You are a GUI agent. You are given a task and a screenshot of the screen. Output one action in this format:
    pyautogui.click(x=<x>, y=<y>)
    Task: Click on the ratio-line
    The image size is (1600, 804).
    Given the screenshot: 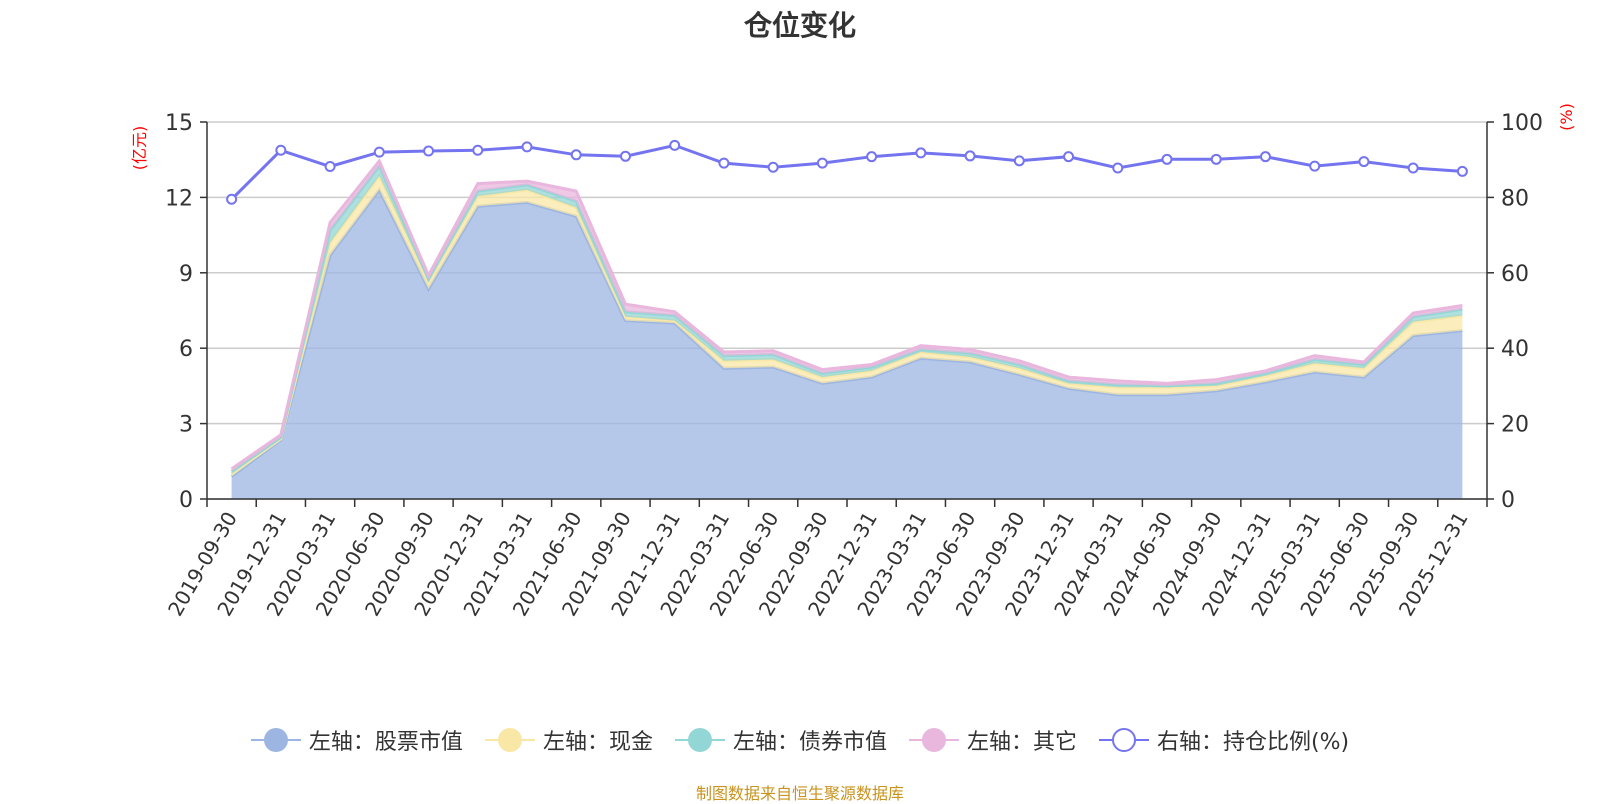 What is the action you would take?
    pyautogui.click(x=846, y=172)
    